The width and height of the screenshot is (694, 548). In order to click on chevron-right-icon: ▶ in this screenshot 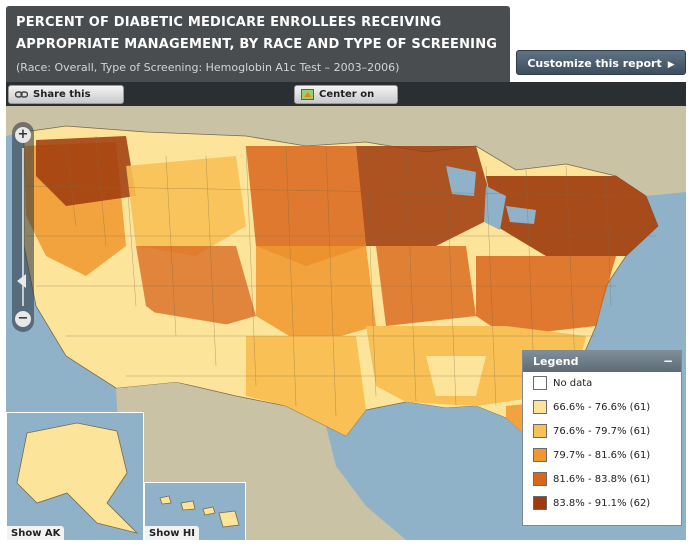, I will do `click(671, 65)`.